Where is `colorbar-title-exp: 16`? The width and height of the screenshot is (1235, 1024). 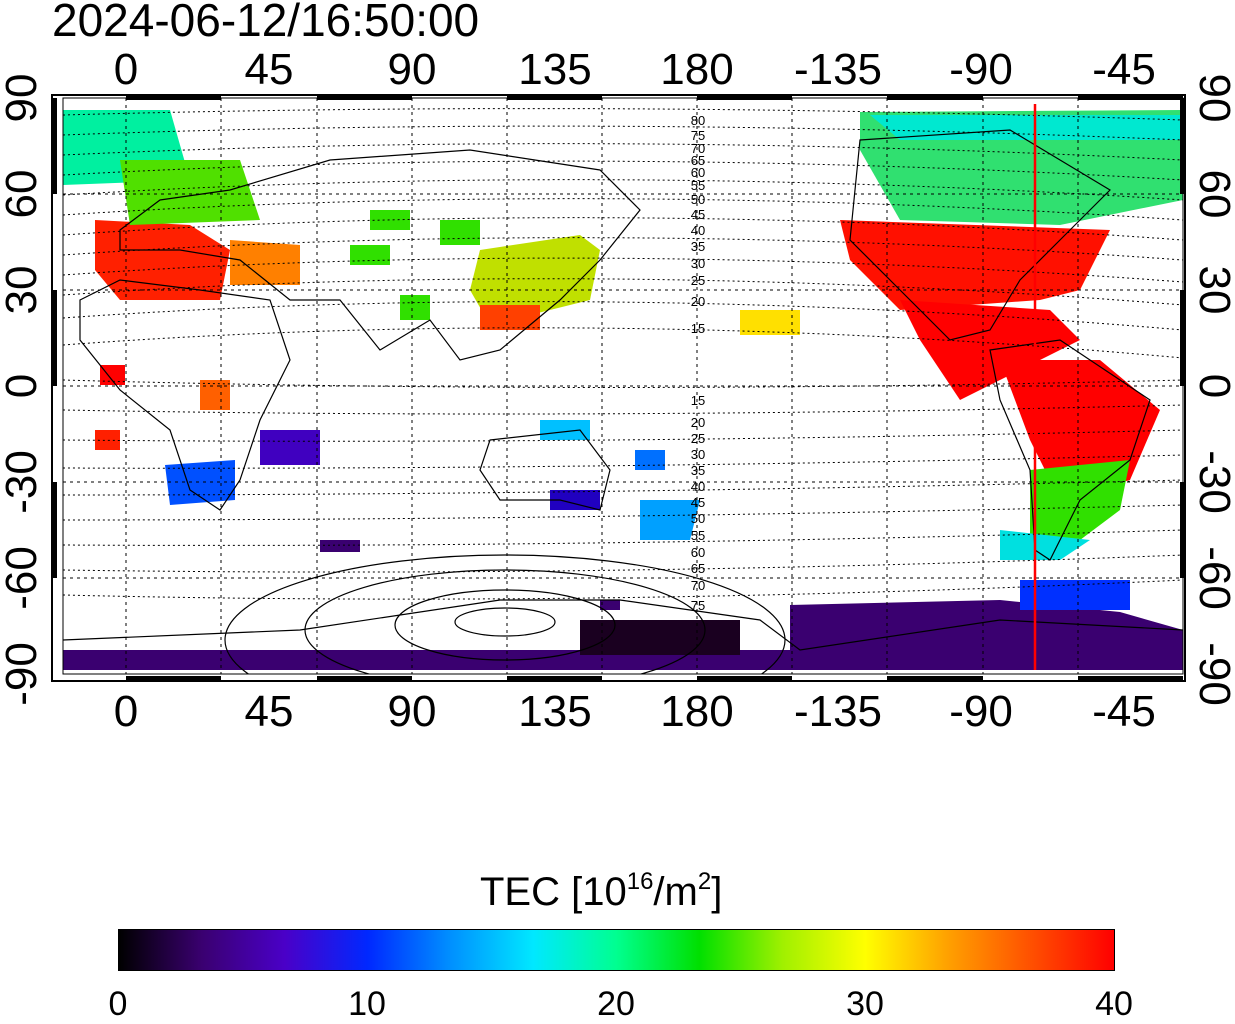 colorbar-title-exp: 16 is located at coordinates (640, 881).